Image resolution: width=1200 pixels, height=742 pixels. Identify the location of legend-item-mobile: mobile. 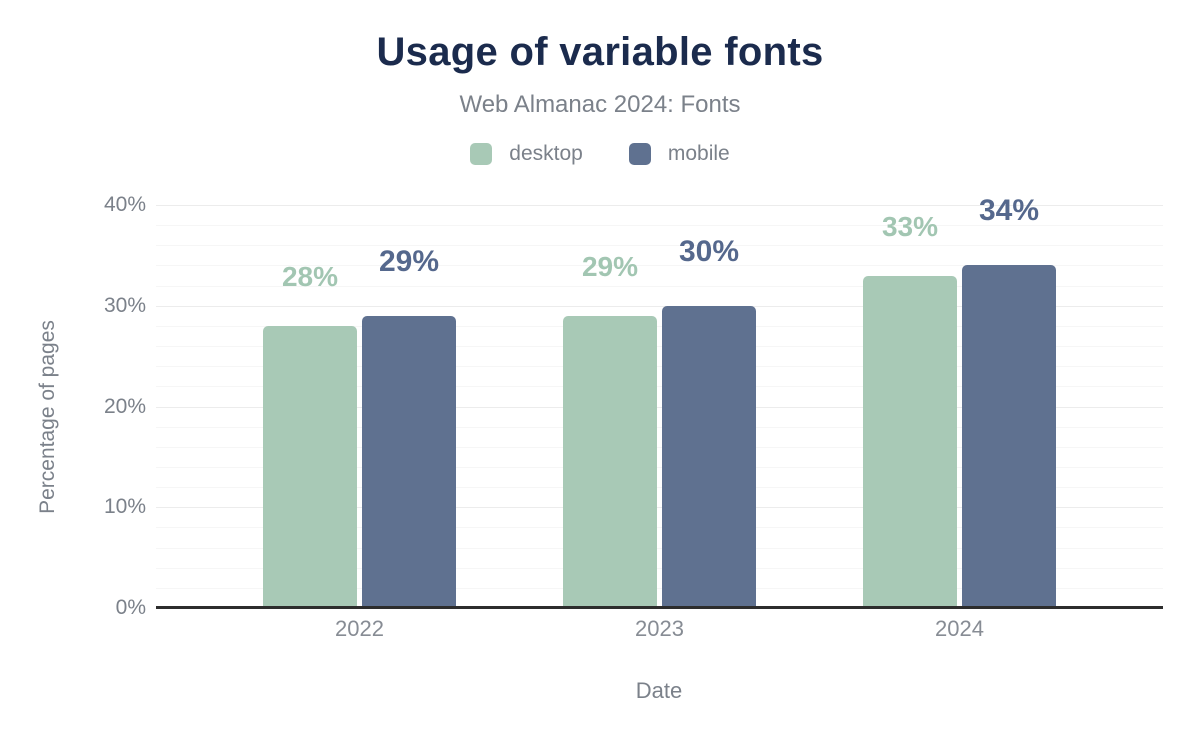
(679, 154).